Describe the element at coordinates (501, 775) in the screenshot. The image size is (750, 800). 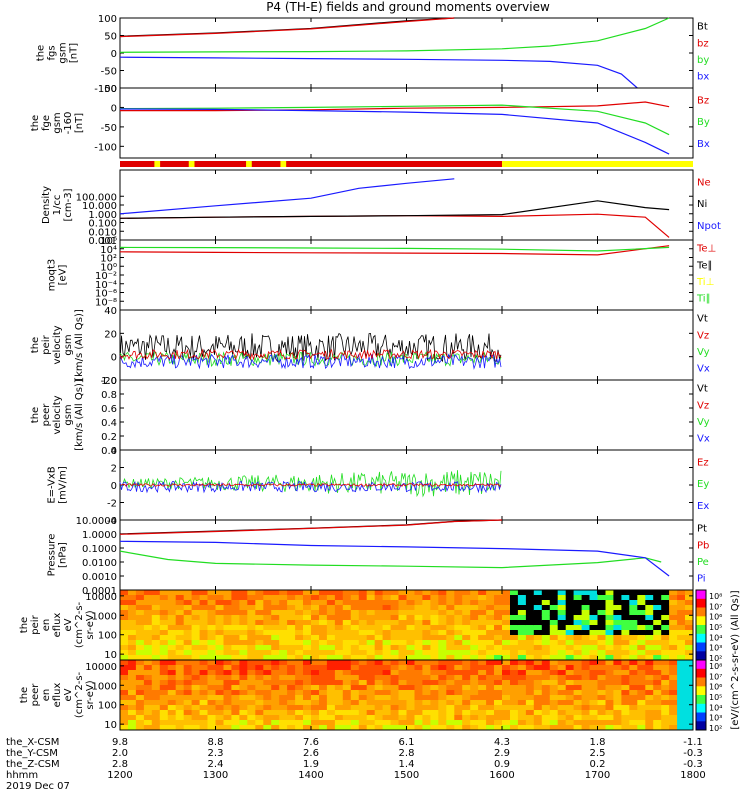
I see `x-tick-label: 1600` at that location.